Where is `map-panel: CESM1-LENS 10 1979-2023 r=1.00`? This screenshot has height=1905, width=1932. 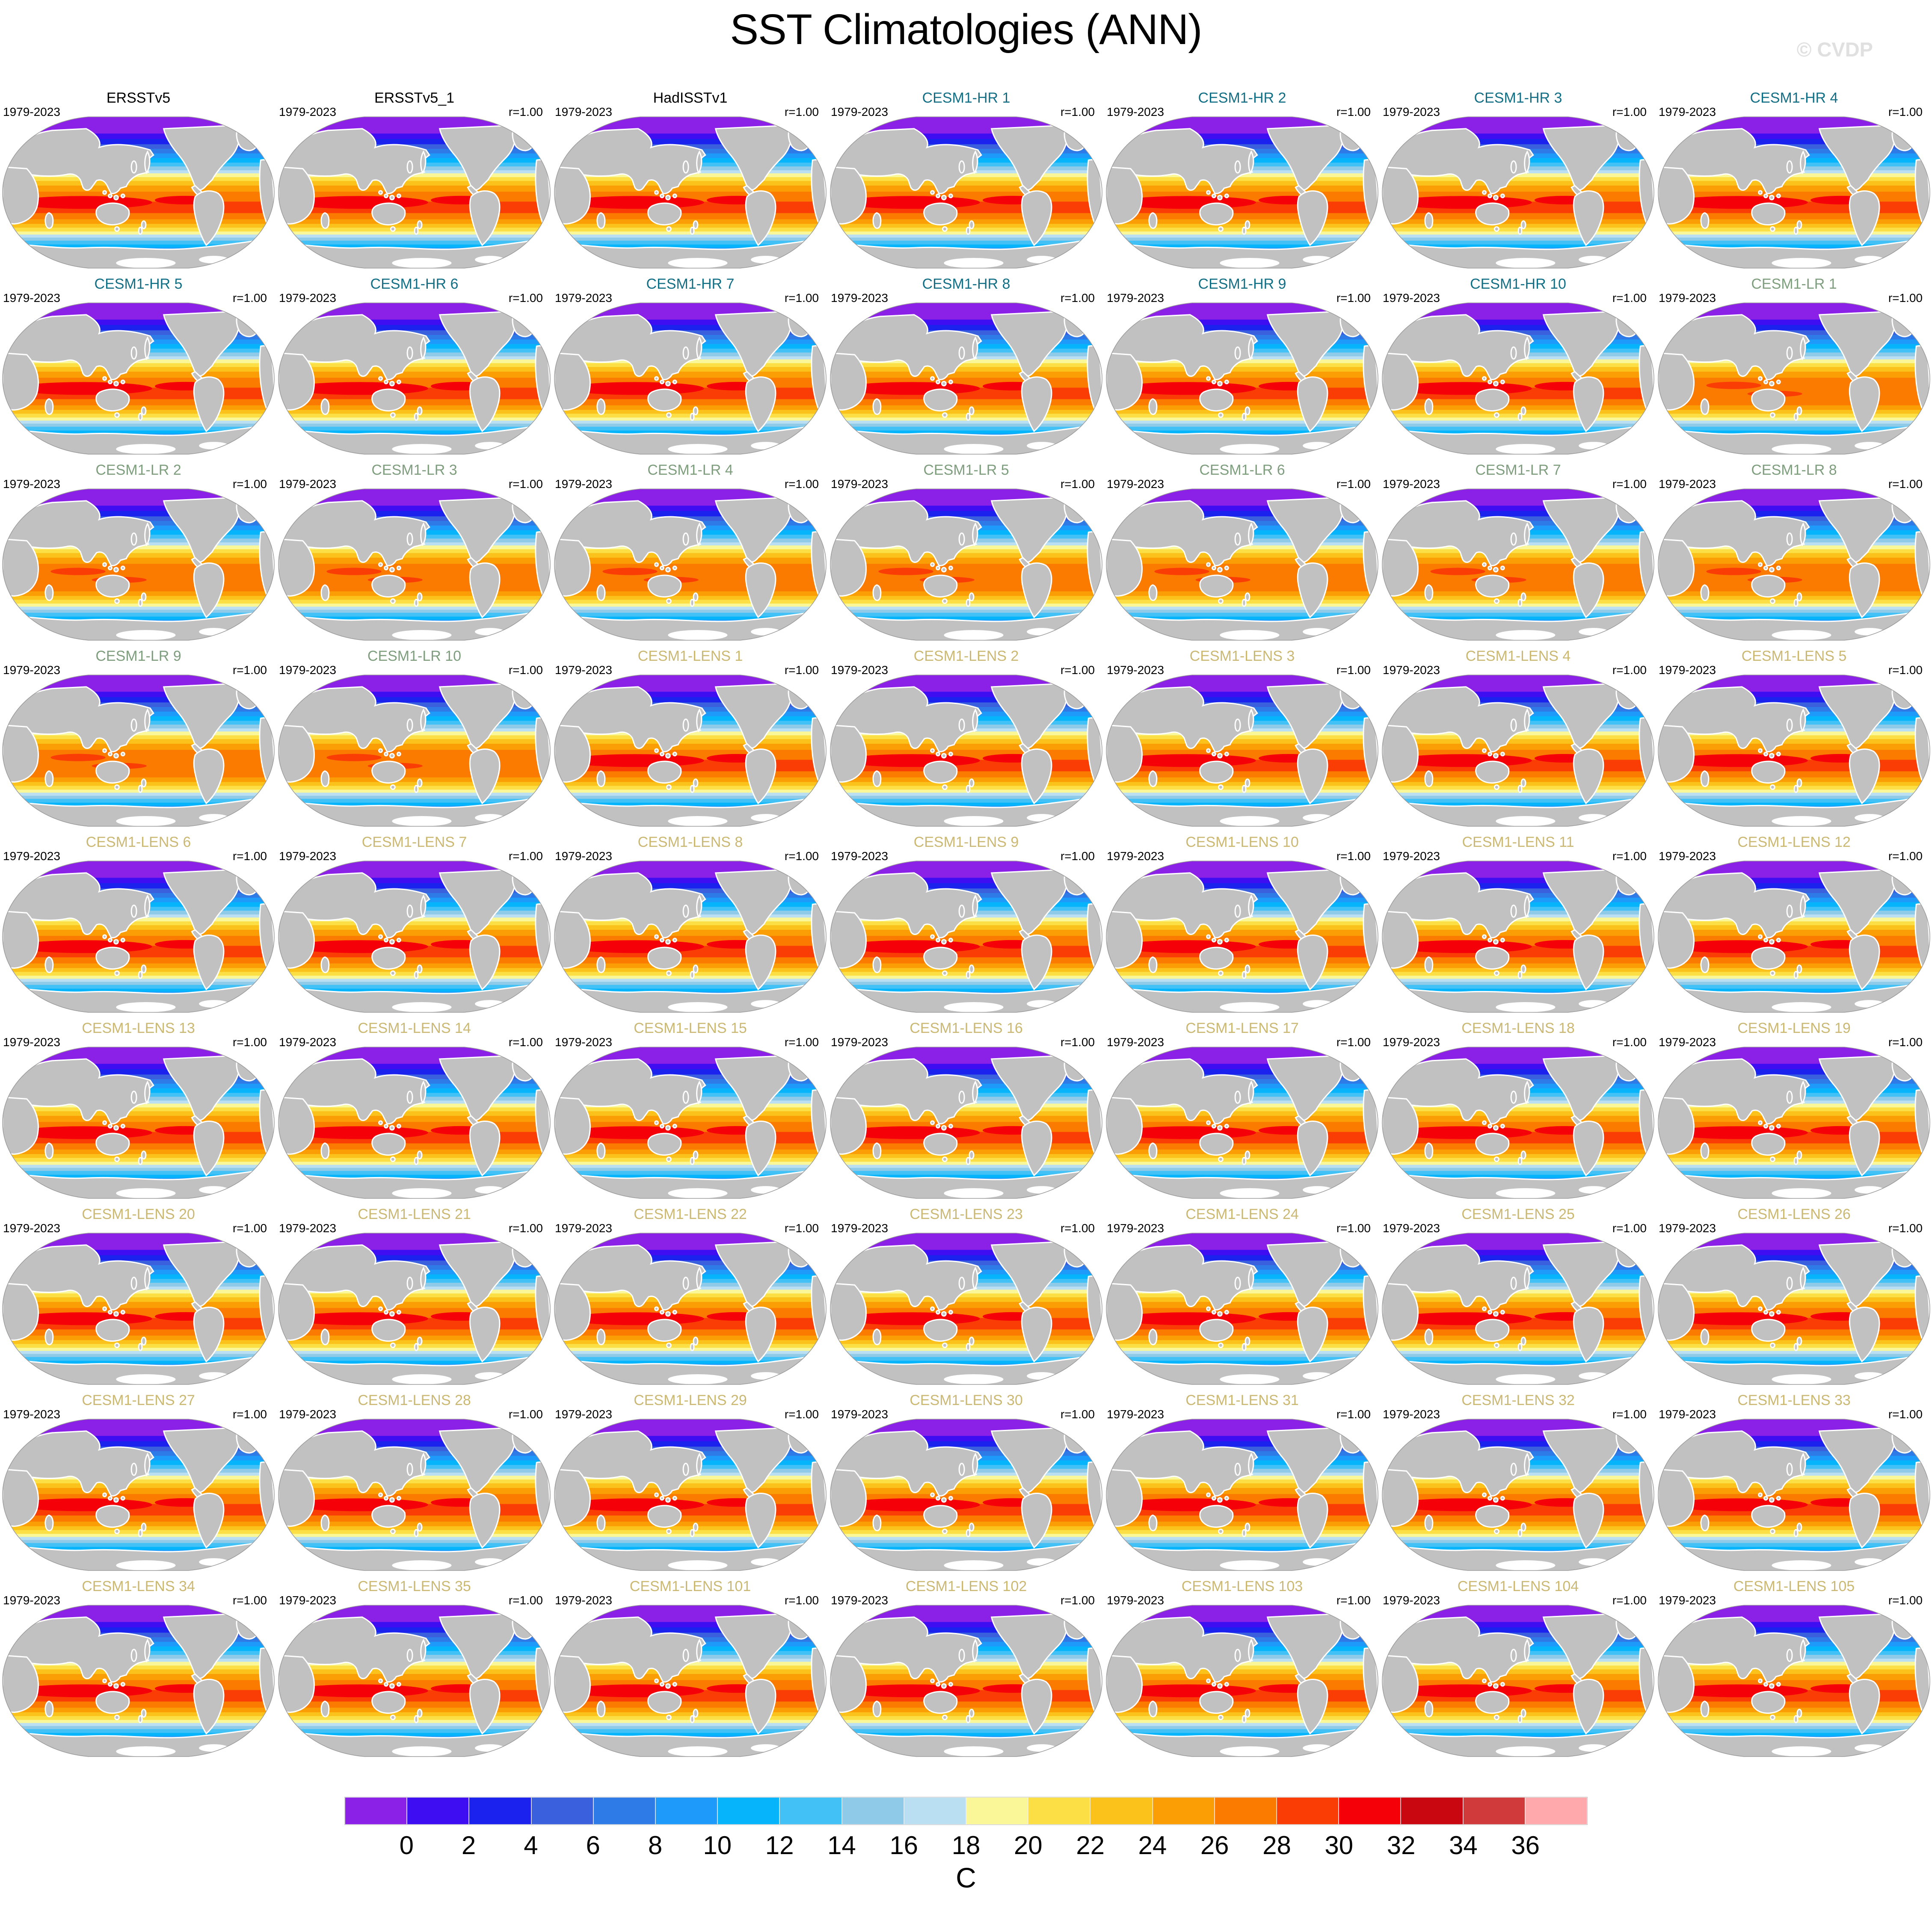
map-panel: CESM1-LENS 10 1979-2023 r=1.00 is located at coordinates (1242, 921).